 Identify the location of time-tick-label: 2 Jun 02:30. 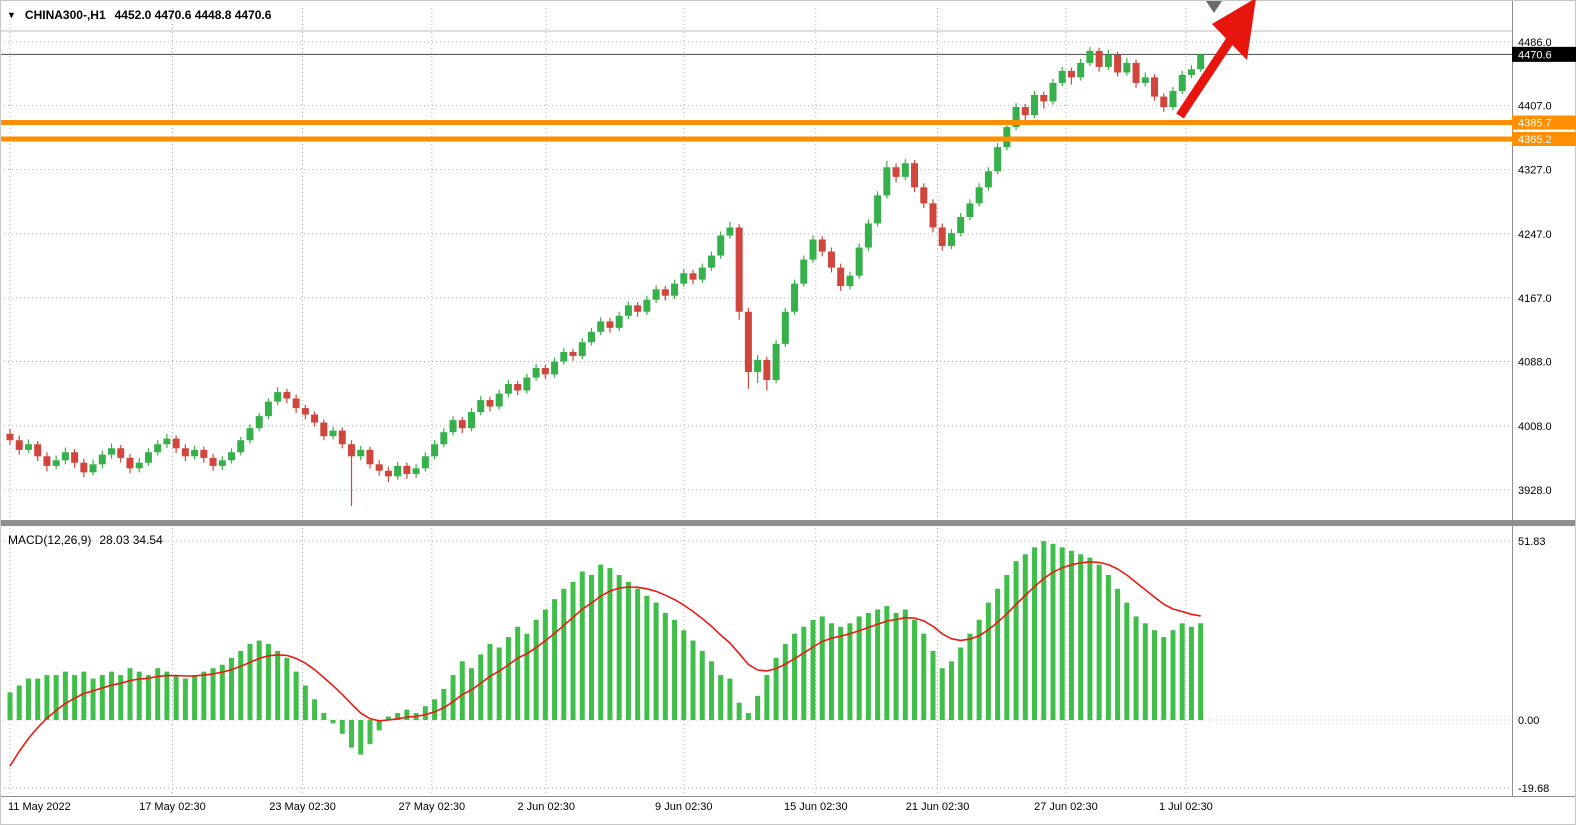
(547, 807).